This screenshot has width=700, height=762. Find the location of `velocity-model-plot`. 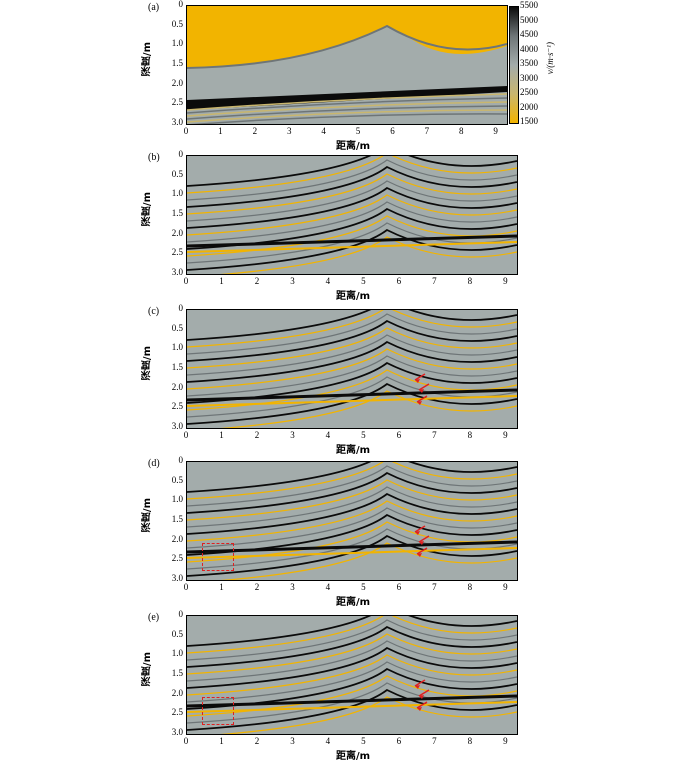

velocity-model-plot is located at coordinates (347, 65).